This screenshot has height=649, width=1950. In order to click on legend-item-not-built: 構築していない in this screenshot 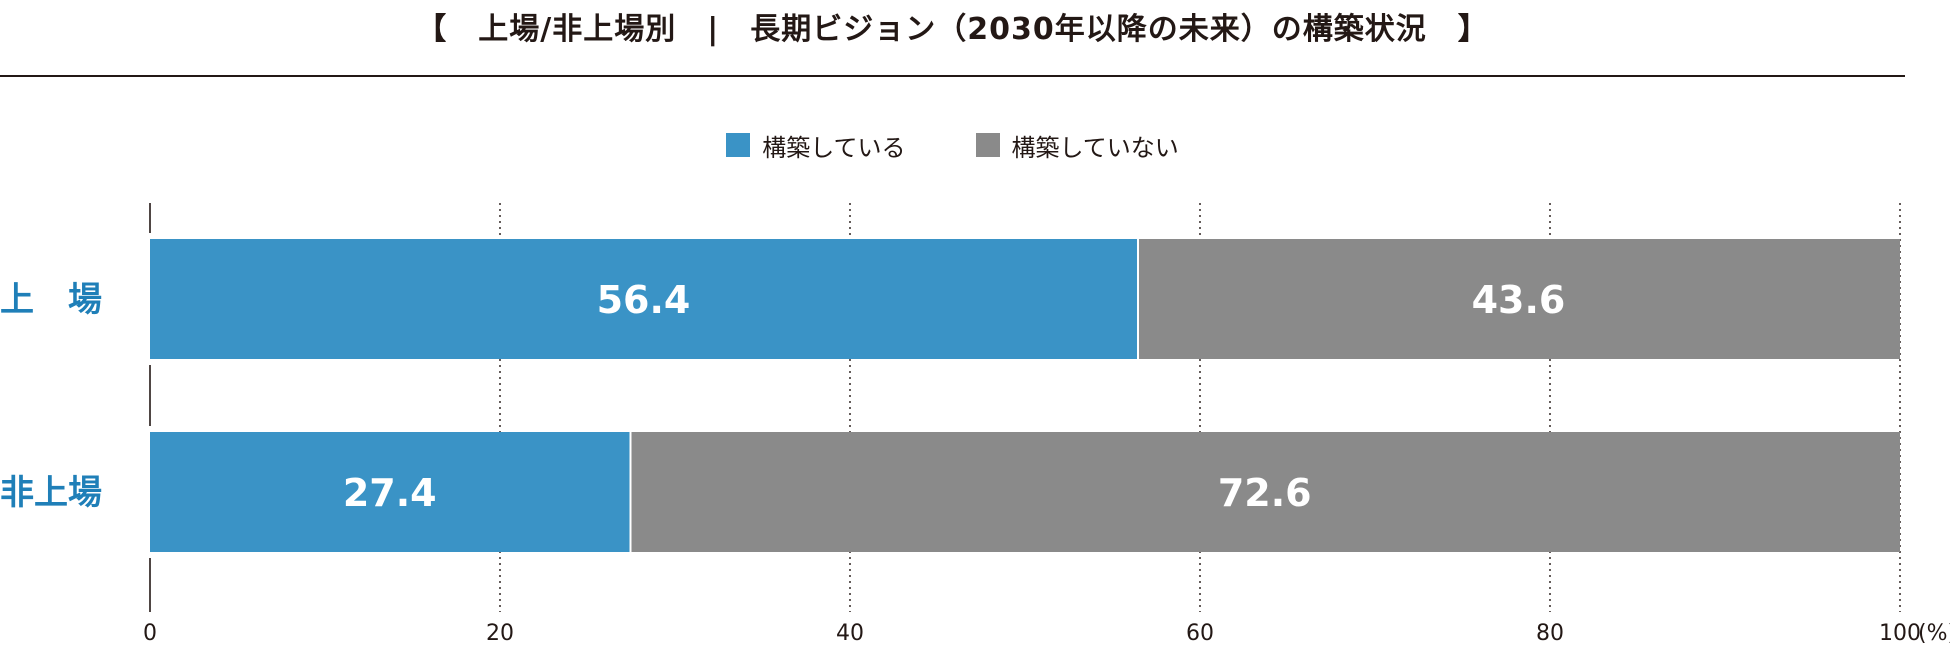, I will do `click(1077, 145)`.